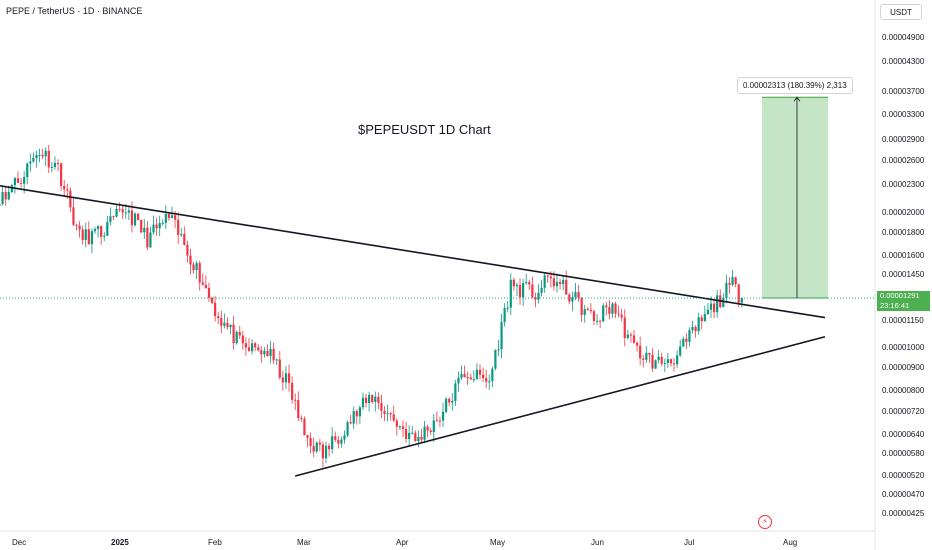 The width and height of the screenshot is (932, 550). What do you see at coordinates (560, 406) in the screenshot?
I see `ascending-support-line` at bounding box center [560, 406].